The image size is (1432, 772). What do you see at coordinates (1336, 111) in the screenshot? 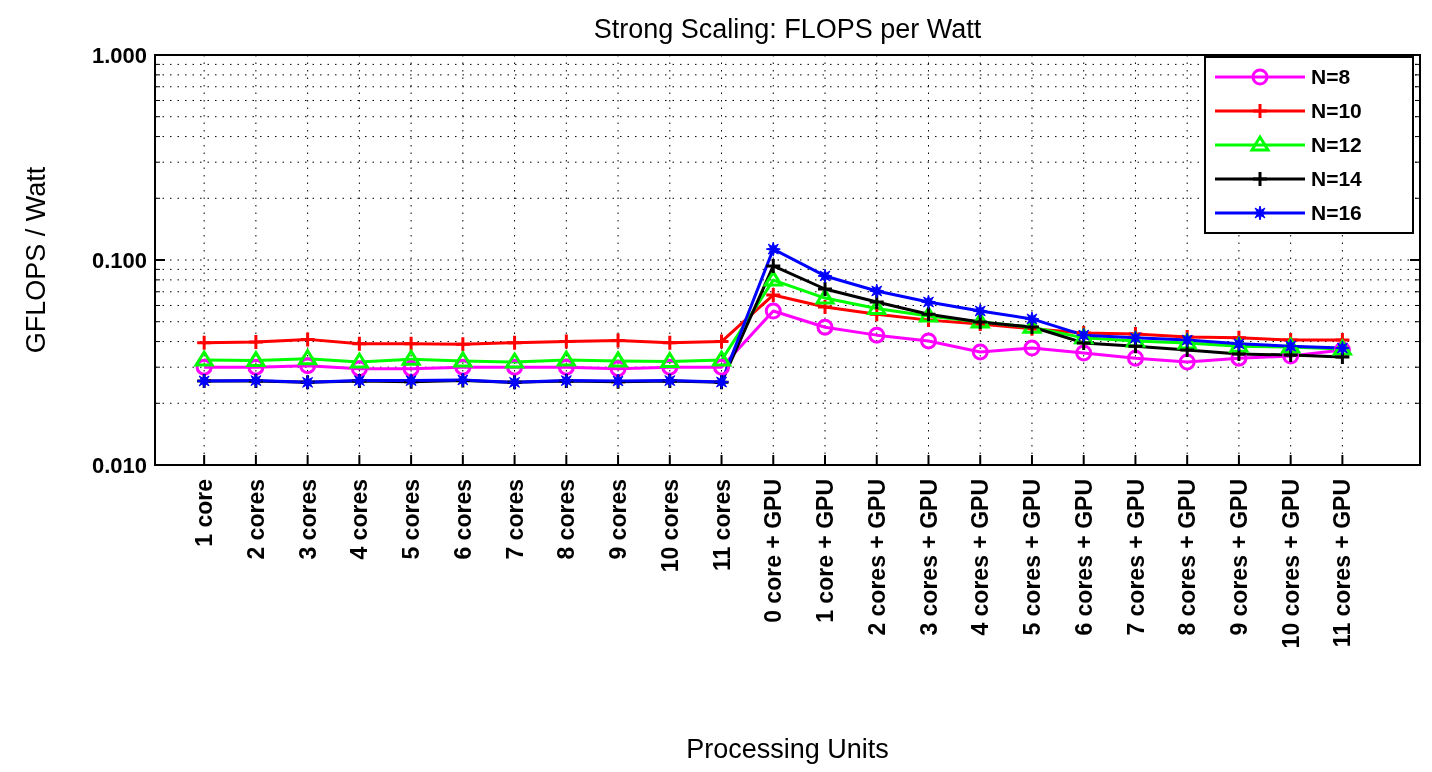
I see `legend-label: N=10` at bounding box center [1336, 111].